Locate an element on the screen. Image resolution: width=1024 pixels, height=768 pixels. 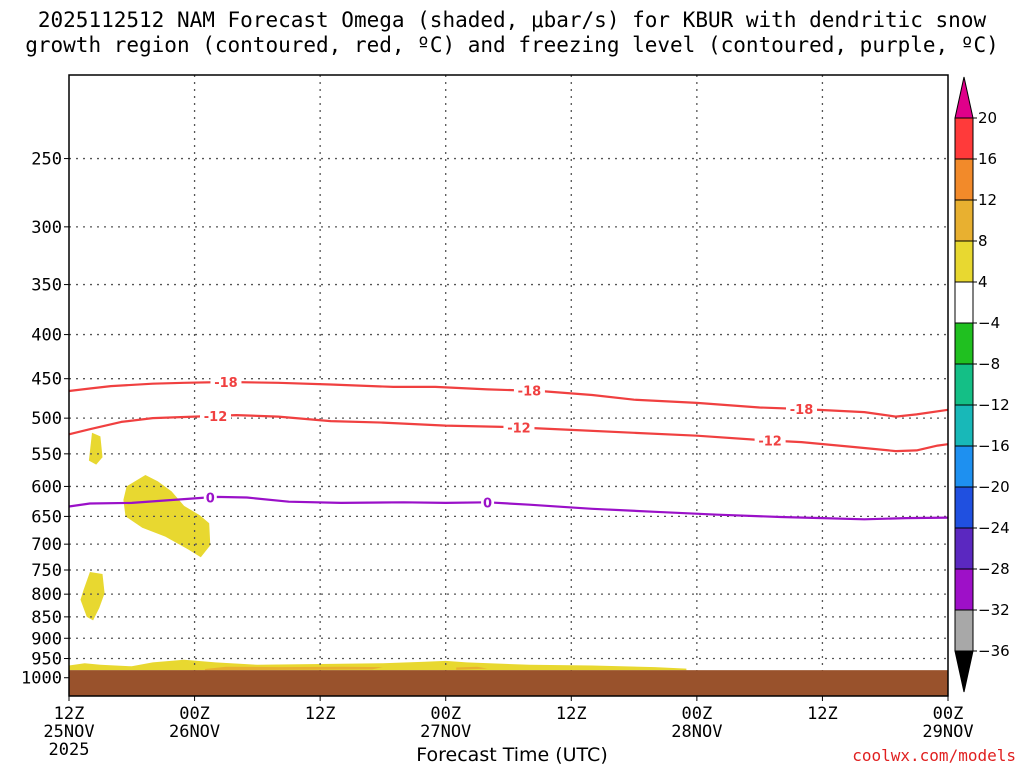
x-tick-label-84: 00Z is located at coordinates (948, 714).